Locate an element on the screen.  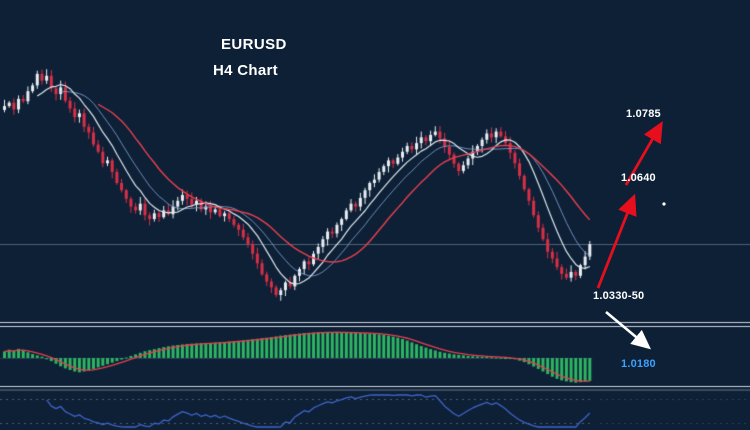
price-label-lower-target: 1.0180 is located at coordinates (638, 364).